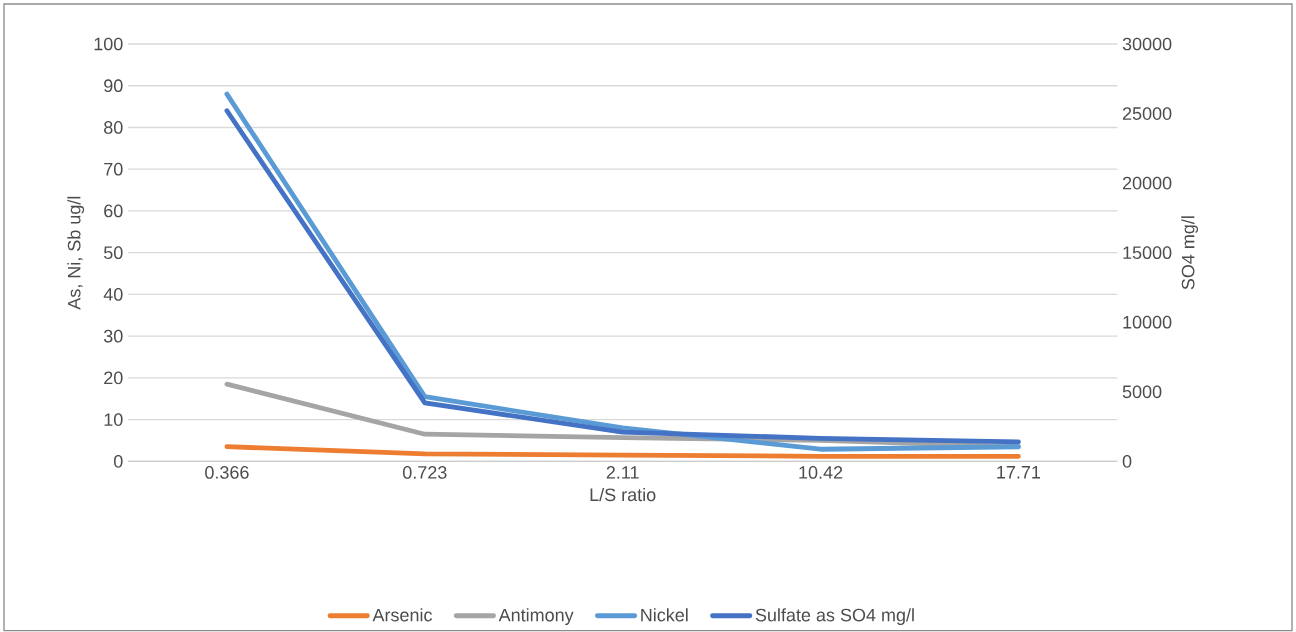 The width and height of the screenshot is (1296, 632). What do you see at coordinates (1190, 253) in the screenshot?
I see `y2-axis-title: SO4 mg/l` at bounding box center [1190, 253].